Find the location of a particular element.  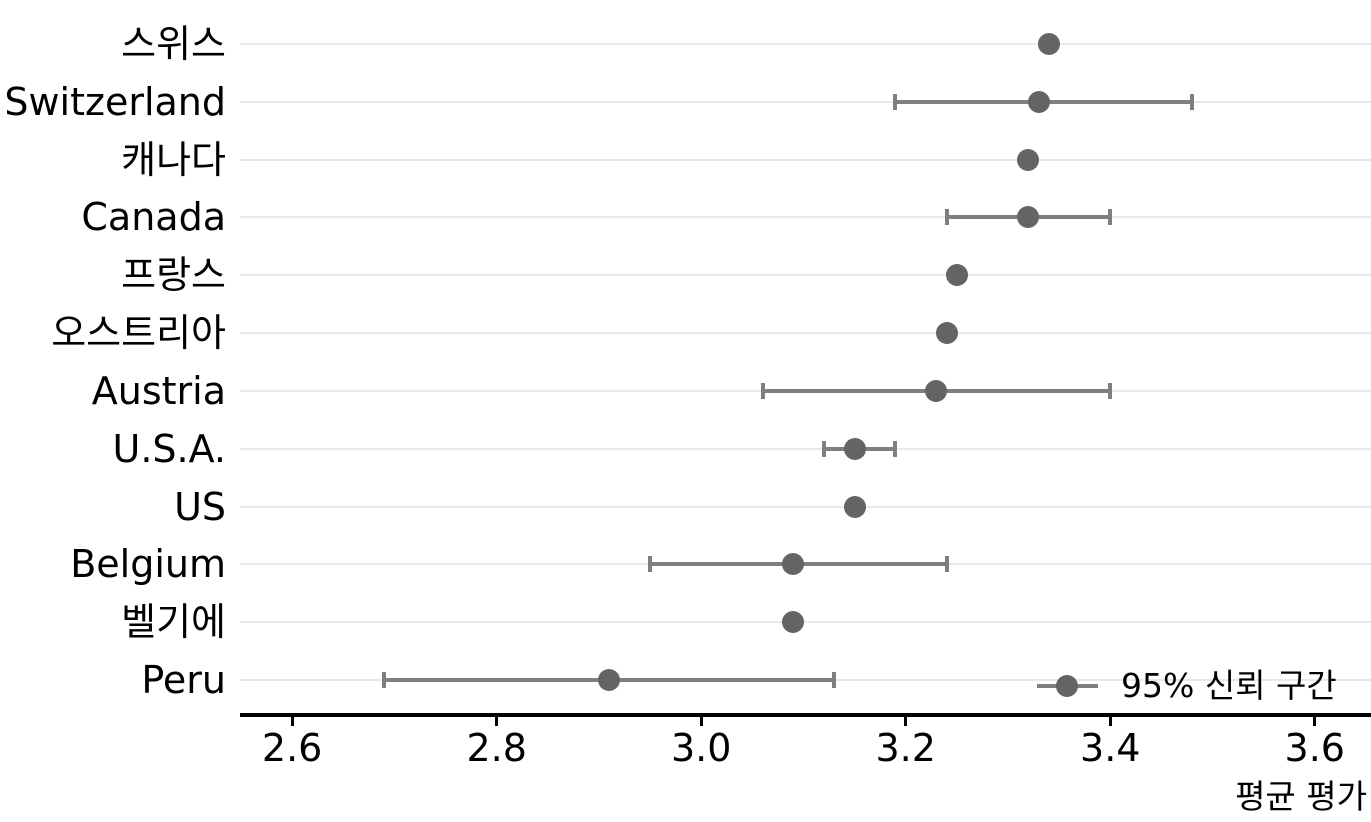

category-label: Canada is located at coordinates (153, 217).